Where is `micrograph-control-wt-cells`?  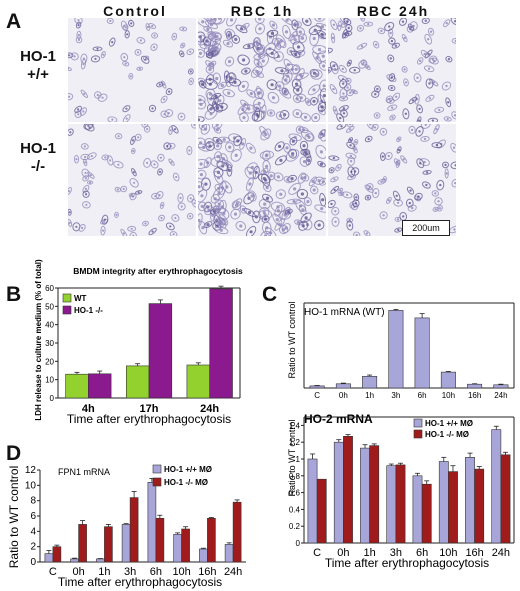 micrograph-control-wt-cells is located at coordinates (131, 70).